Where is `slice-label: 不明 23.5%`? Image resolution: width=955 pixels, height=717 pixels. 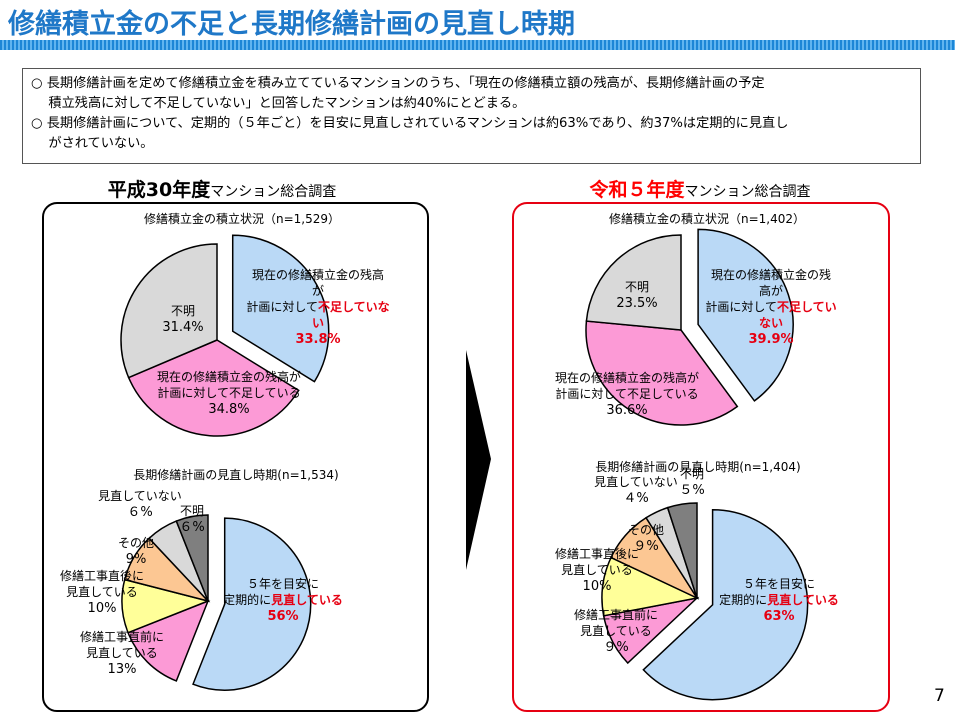 slice-label: 不明 23.5% is located at coordinates (636, 295).